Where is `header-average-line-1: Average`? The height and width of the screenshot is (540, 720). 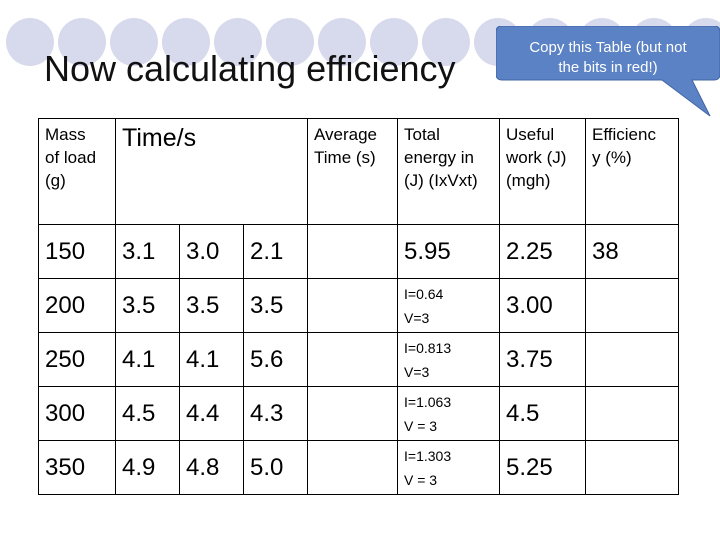 header-average-line-1: Average is located at coordinates (346, 134).